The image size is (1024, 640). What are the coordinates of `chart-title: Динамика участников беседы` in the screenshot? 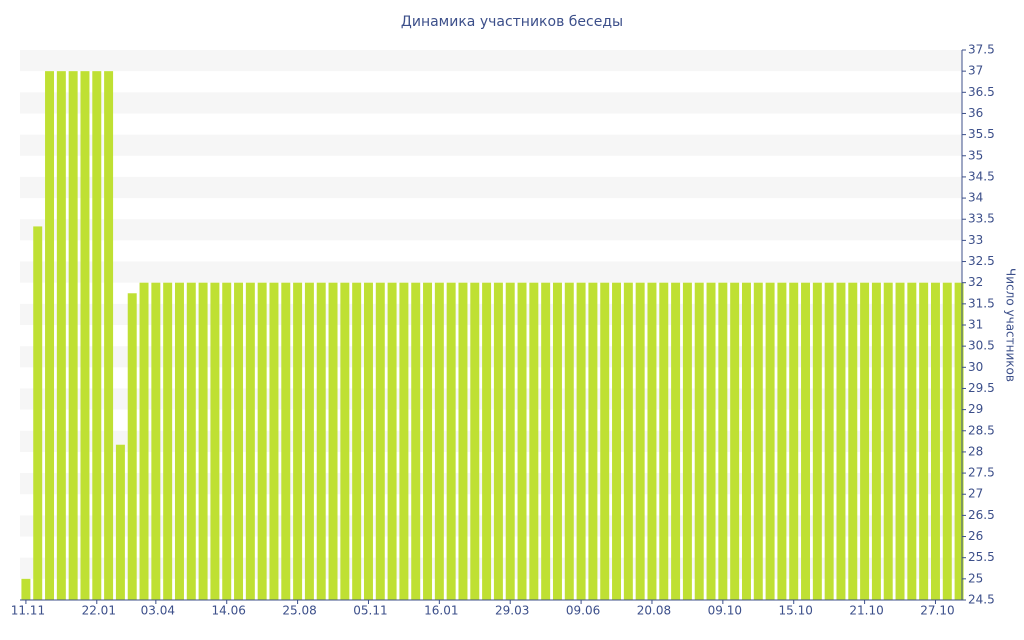 It's located at (512, 22).